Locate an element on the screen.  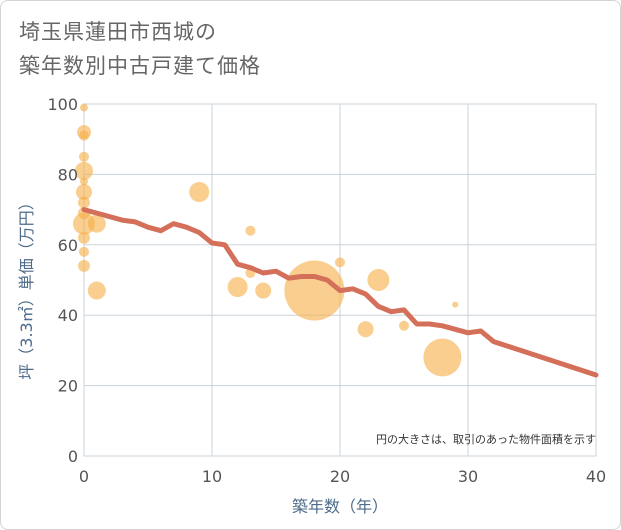
size-note: 円の大きさは、取引のあった物件面積を示す is located at coordinates (486, 439).